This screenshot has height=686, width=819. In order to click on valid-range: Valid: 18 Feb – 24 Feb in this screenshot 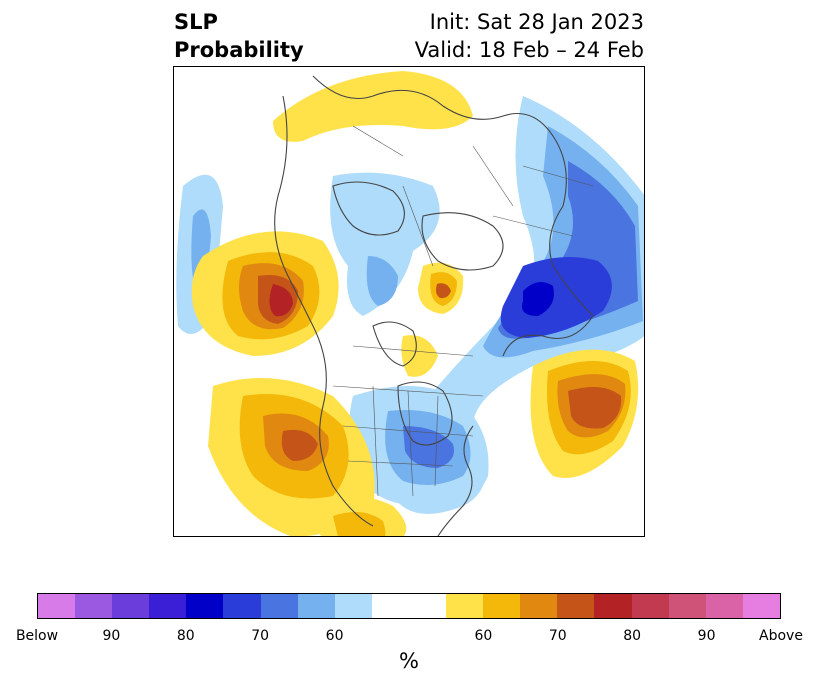, I will do `click(529, 50)`.